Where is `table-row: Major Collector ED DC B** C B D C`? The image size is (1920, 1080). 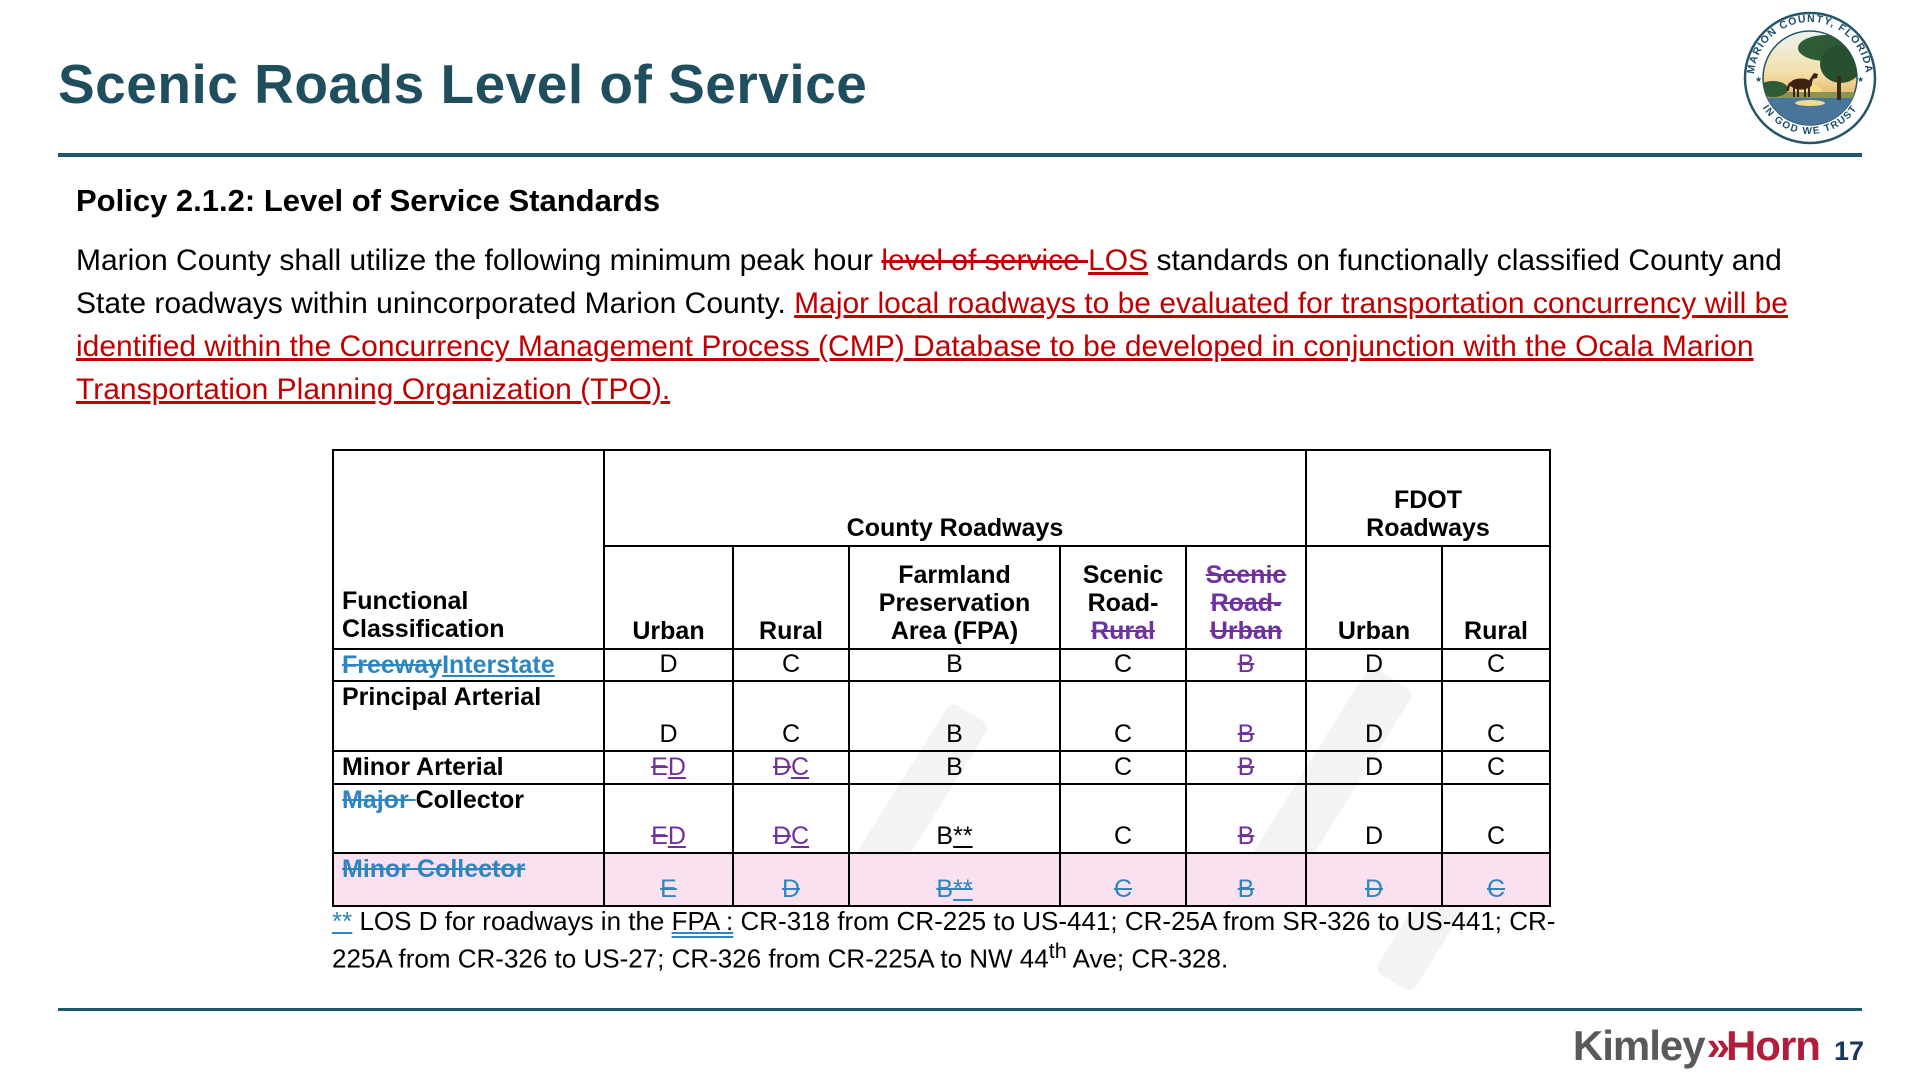
table-row: Major Collector ED DC B** C B D C is located at coordinates (941, 818).